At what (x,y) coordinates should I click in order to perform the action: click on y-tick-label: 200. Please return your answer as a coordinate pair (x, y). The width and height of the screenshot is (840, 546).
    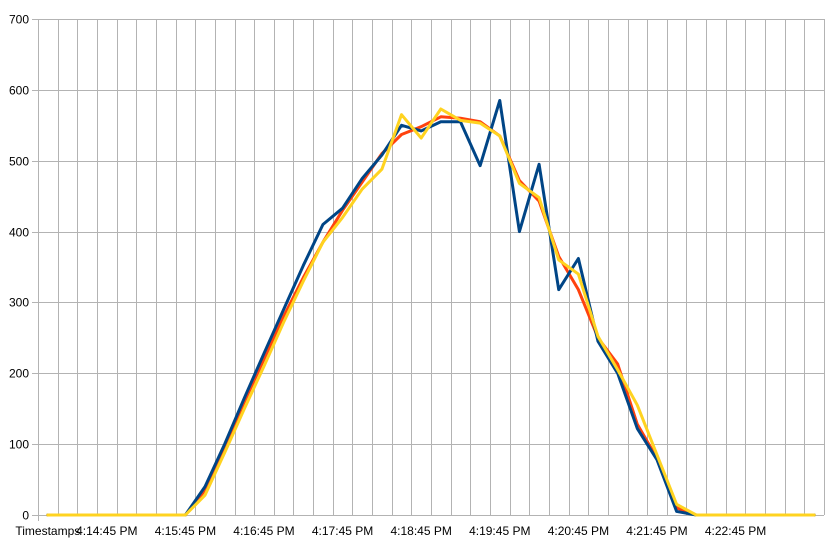
    Looking at the image, I should click on (19, 374).